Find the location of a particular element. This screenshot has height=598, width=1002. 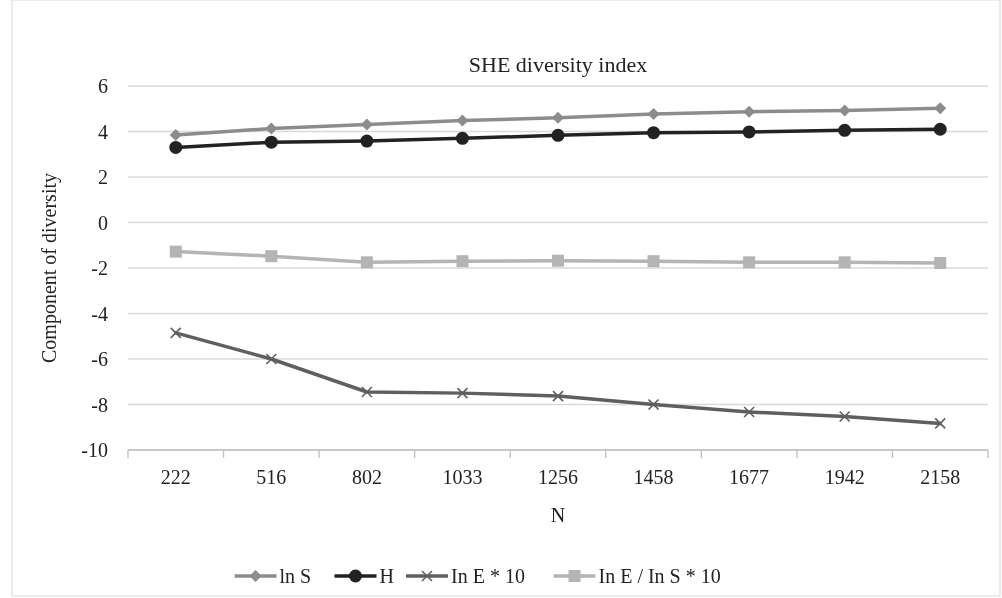

y-tick-label: 0 is located at coordinates (103, 222).